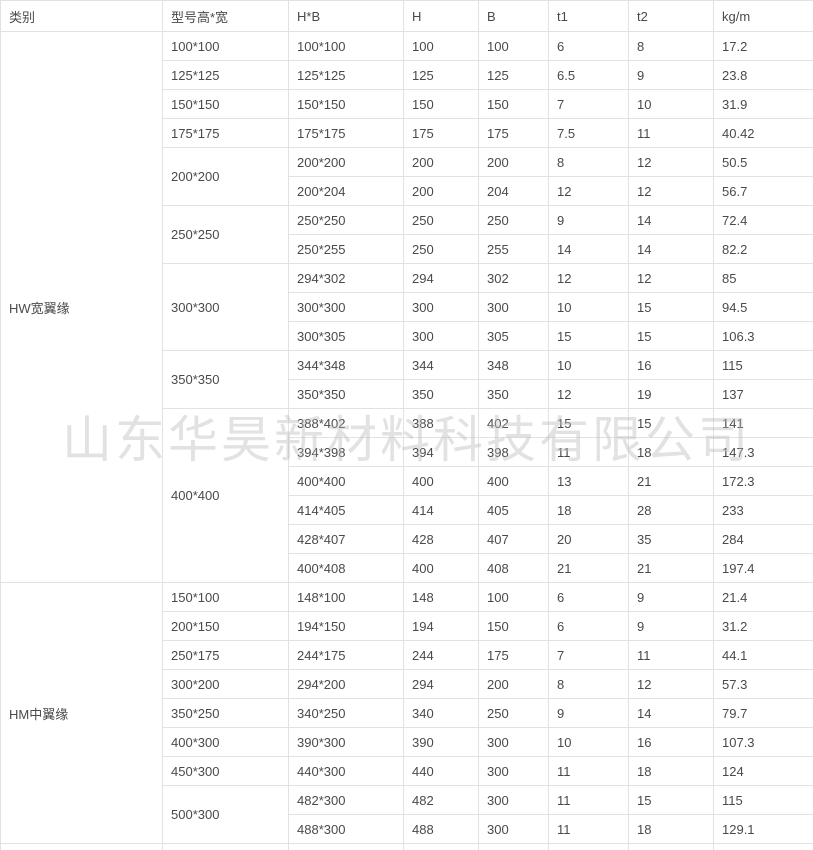 Image resolution: width=813 pixels, height=850 pixels. I want to click on spec-cell: 344*348, so click(346, 365).